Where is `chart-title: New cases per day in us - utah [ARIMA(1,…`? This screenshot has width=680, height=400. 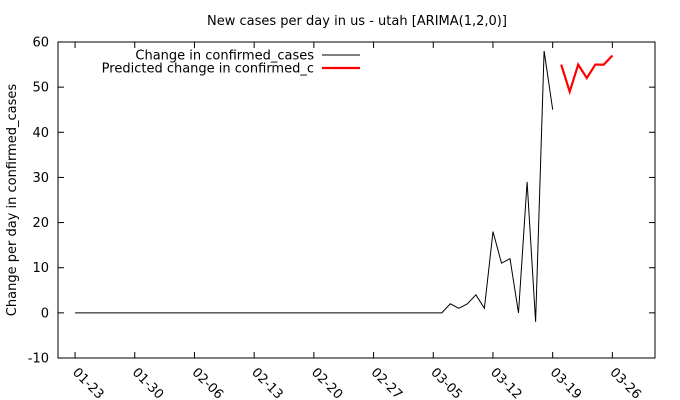 chart-title: New cases per day in us - utah [ARIMA(1,… is located at coordinates (357, 21).